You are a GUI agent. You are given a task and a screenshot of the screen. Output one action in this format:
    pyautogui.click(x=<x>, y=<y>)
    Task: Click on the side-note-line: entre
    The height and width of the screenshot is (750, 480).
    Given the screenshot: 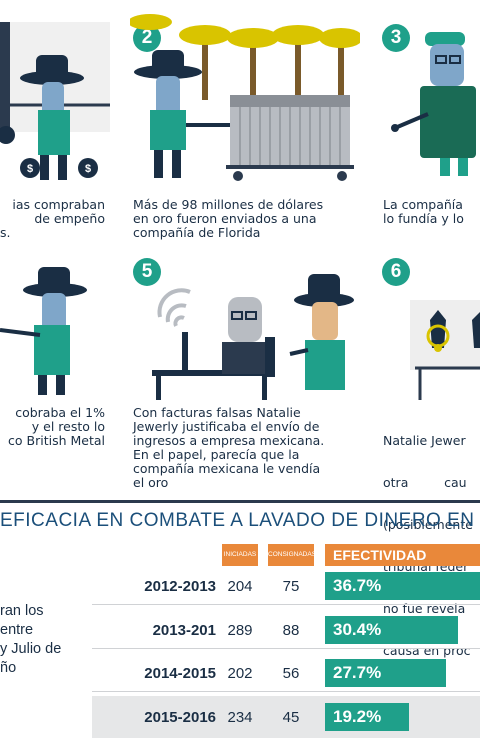 What is the action you would take?
    pyautogui.click(x=17, y=630)
    